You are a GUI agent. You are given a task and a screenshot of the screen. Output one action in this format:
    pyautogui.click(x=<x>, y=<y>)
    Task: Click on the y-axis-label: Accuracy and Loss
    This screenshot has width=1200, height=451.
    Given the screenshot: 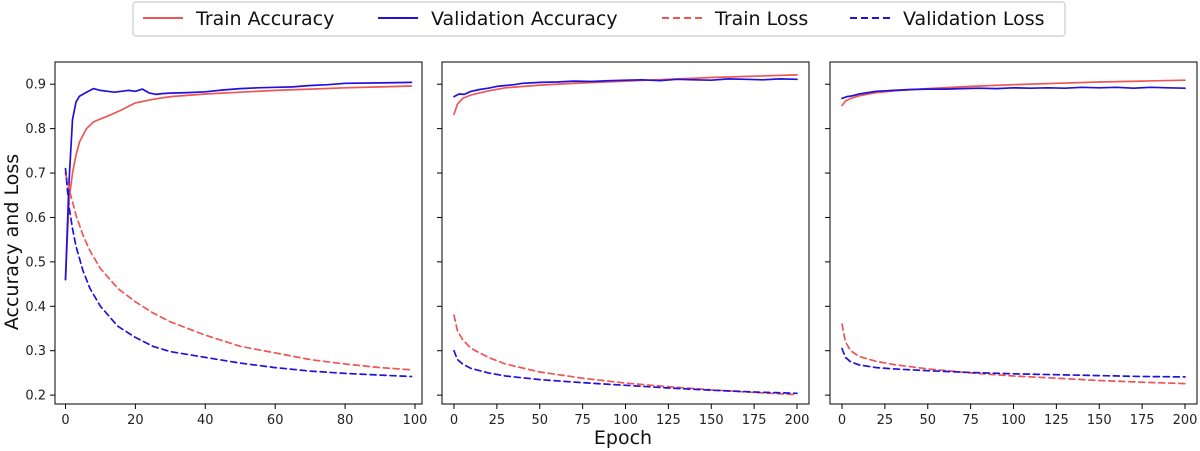 What is the action you would take?
    pyautogui.click(x=12, y=242)
    